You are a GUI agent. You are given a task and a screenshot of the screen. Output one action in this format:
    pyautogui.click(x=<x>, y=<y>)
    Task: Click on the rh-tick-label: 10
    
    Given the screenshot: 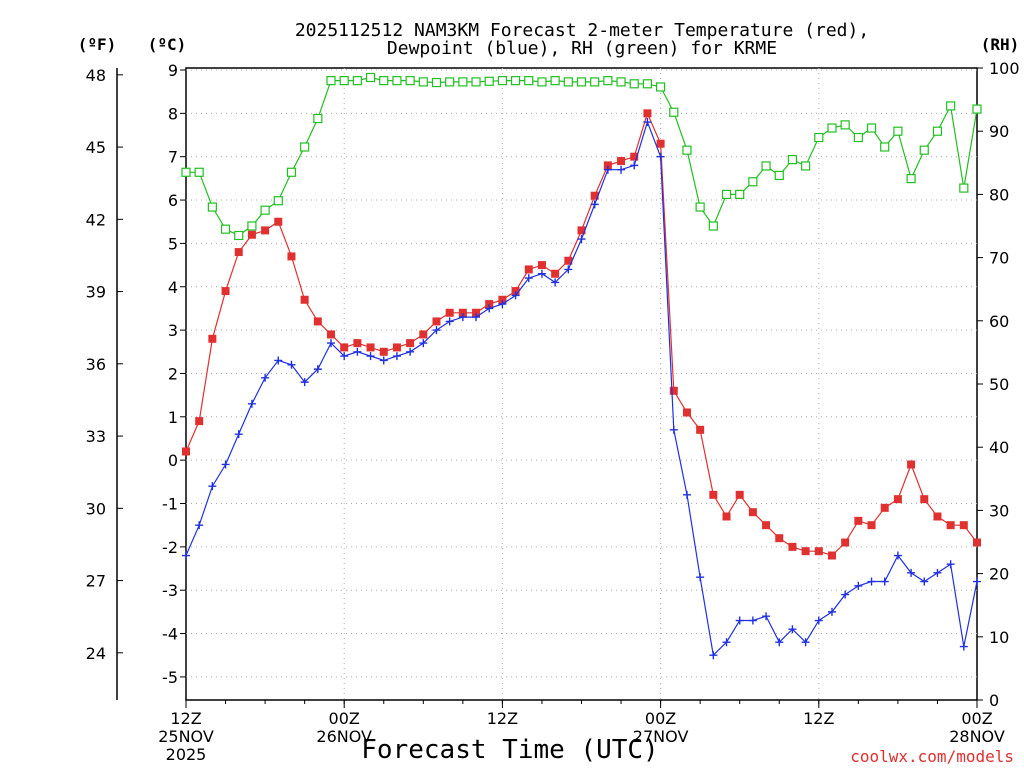 What is the action you would take?
    pyautogui.click(x=999, y=637)
    